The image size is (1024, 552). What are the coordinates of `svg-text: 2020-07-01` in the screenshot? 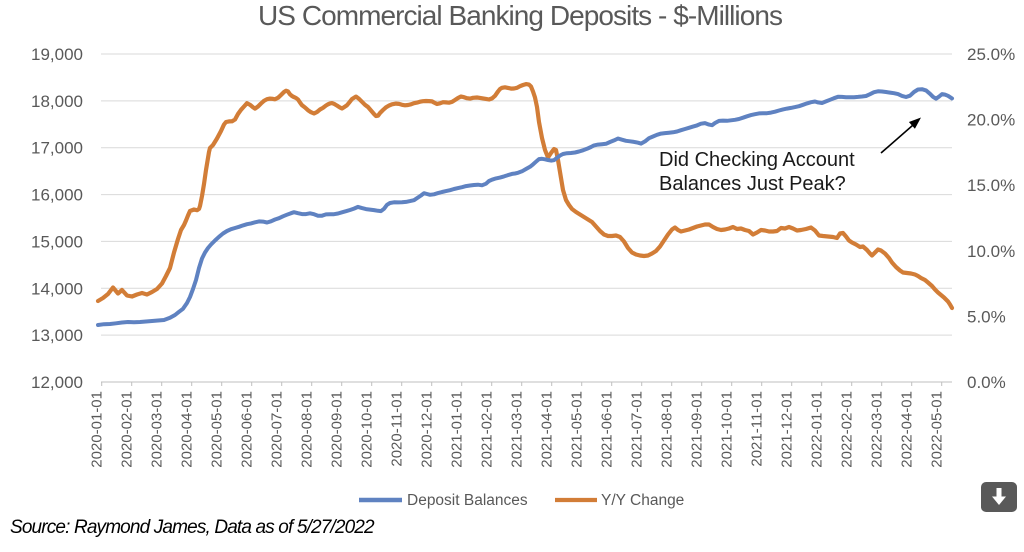 It's located at (277, 429).